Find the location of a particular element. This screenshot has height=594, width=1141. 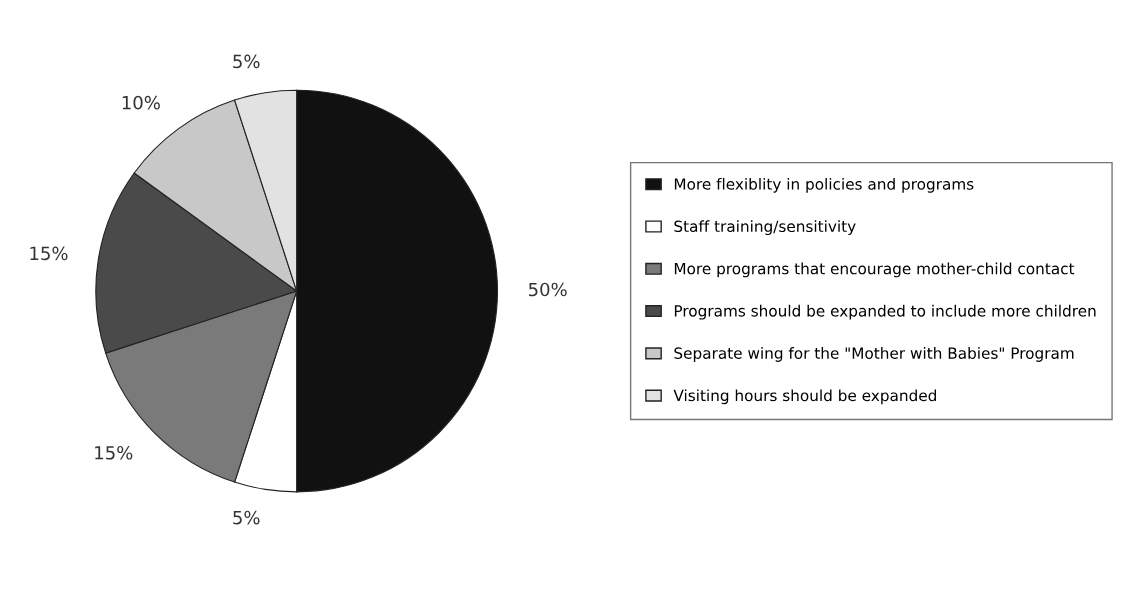

legend-label: Visiting hours should be expanded is located at coordinates (804, 397).